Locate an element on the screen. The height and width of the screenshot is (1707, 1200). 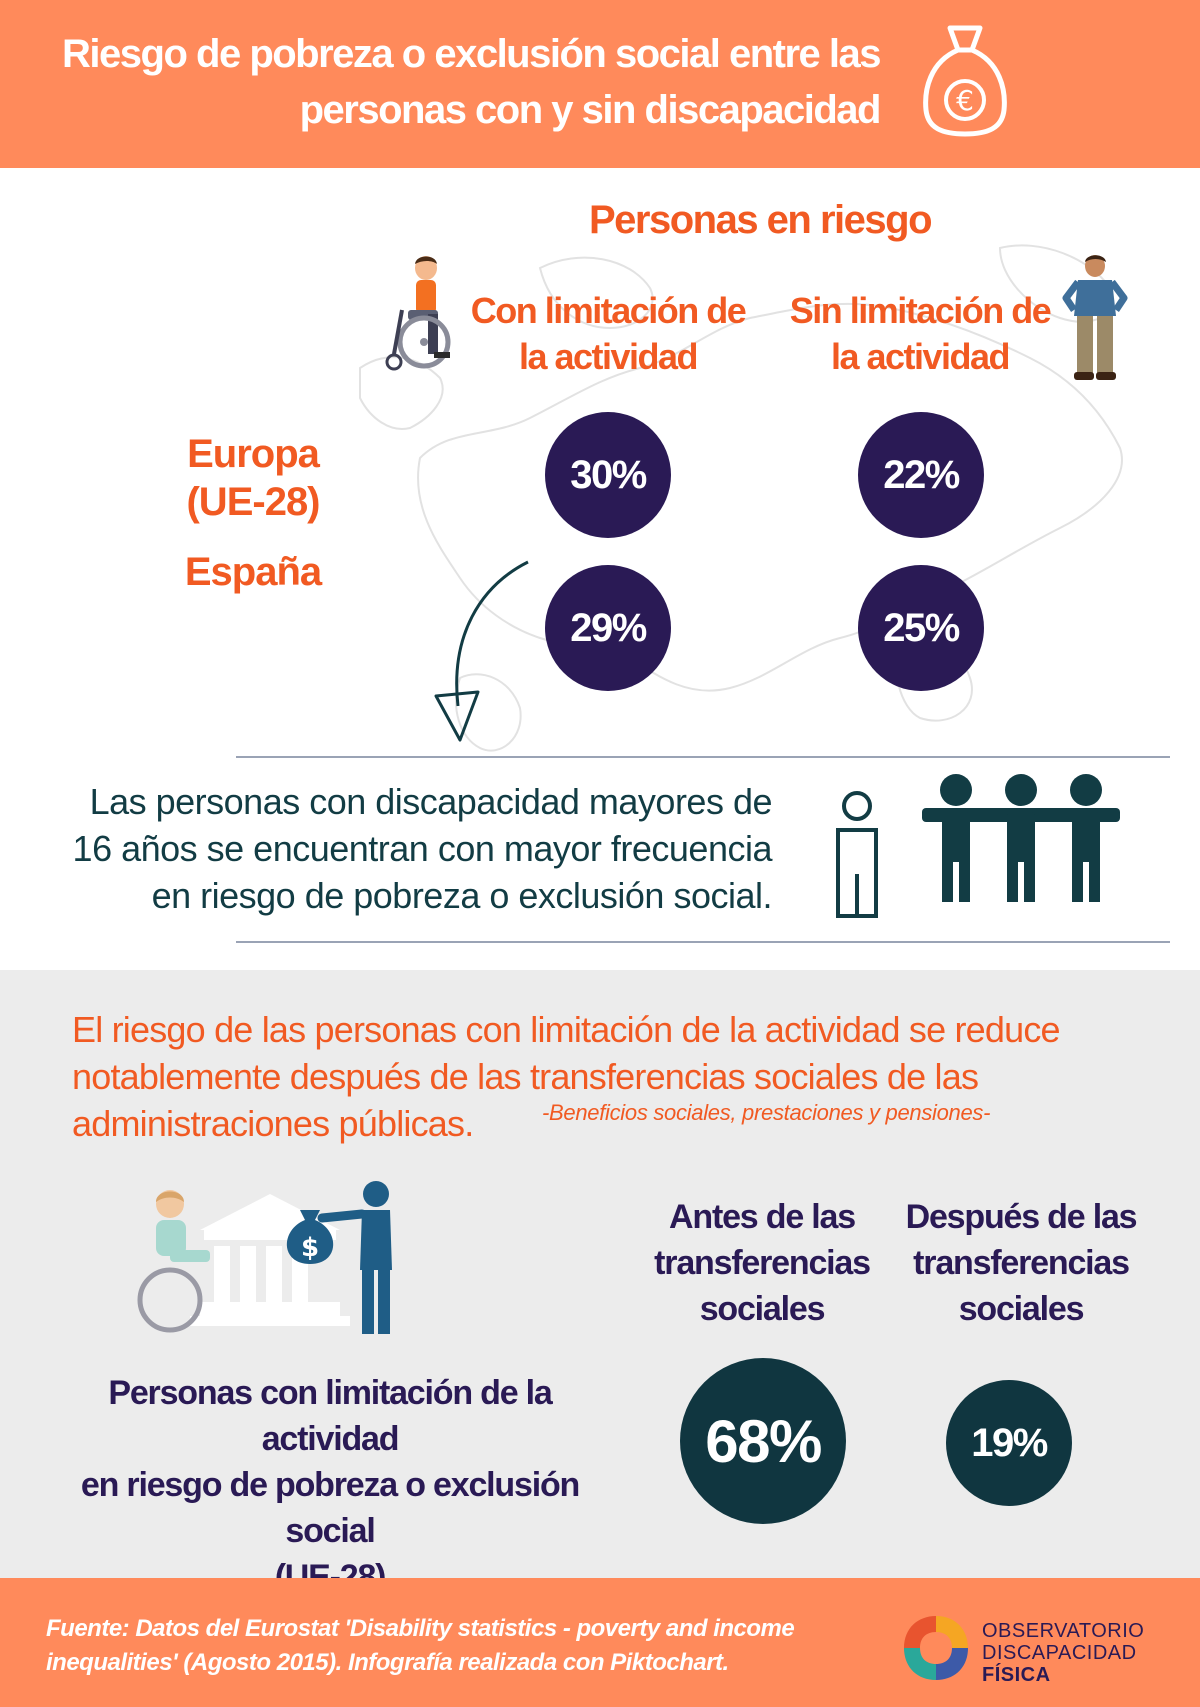
column-header-with-line-1: Con limitación de is located at coordinates (608, 310).